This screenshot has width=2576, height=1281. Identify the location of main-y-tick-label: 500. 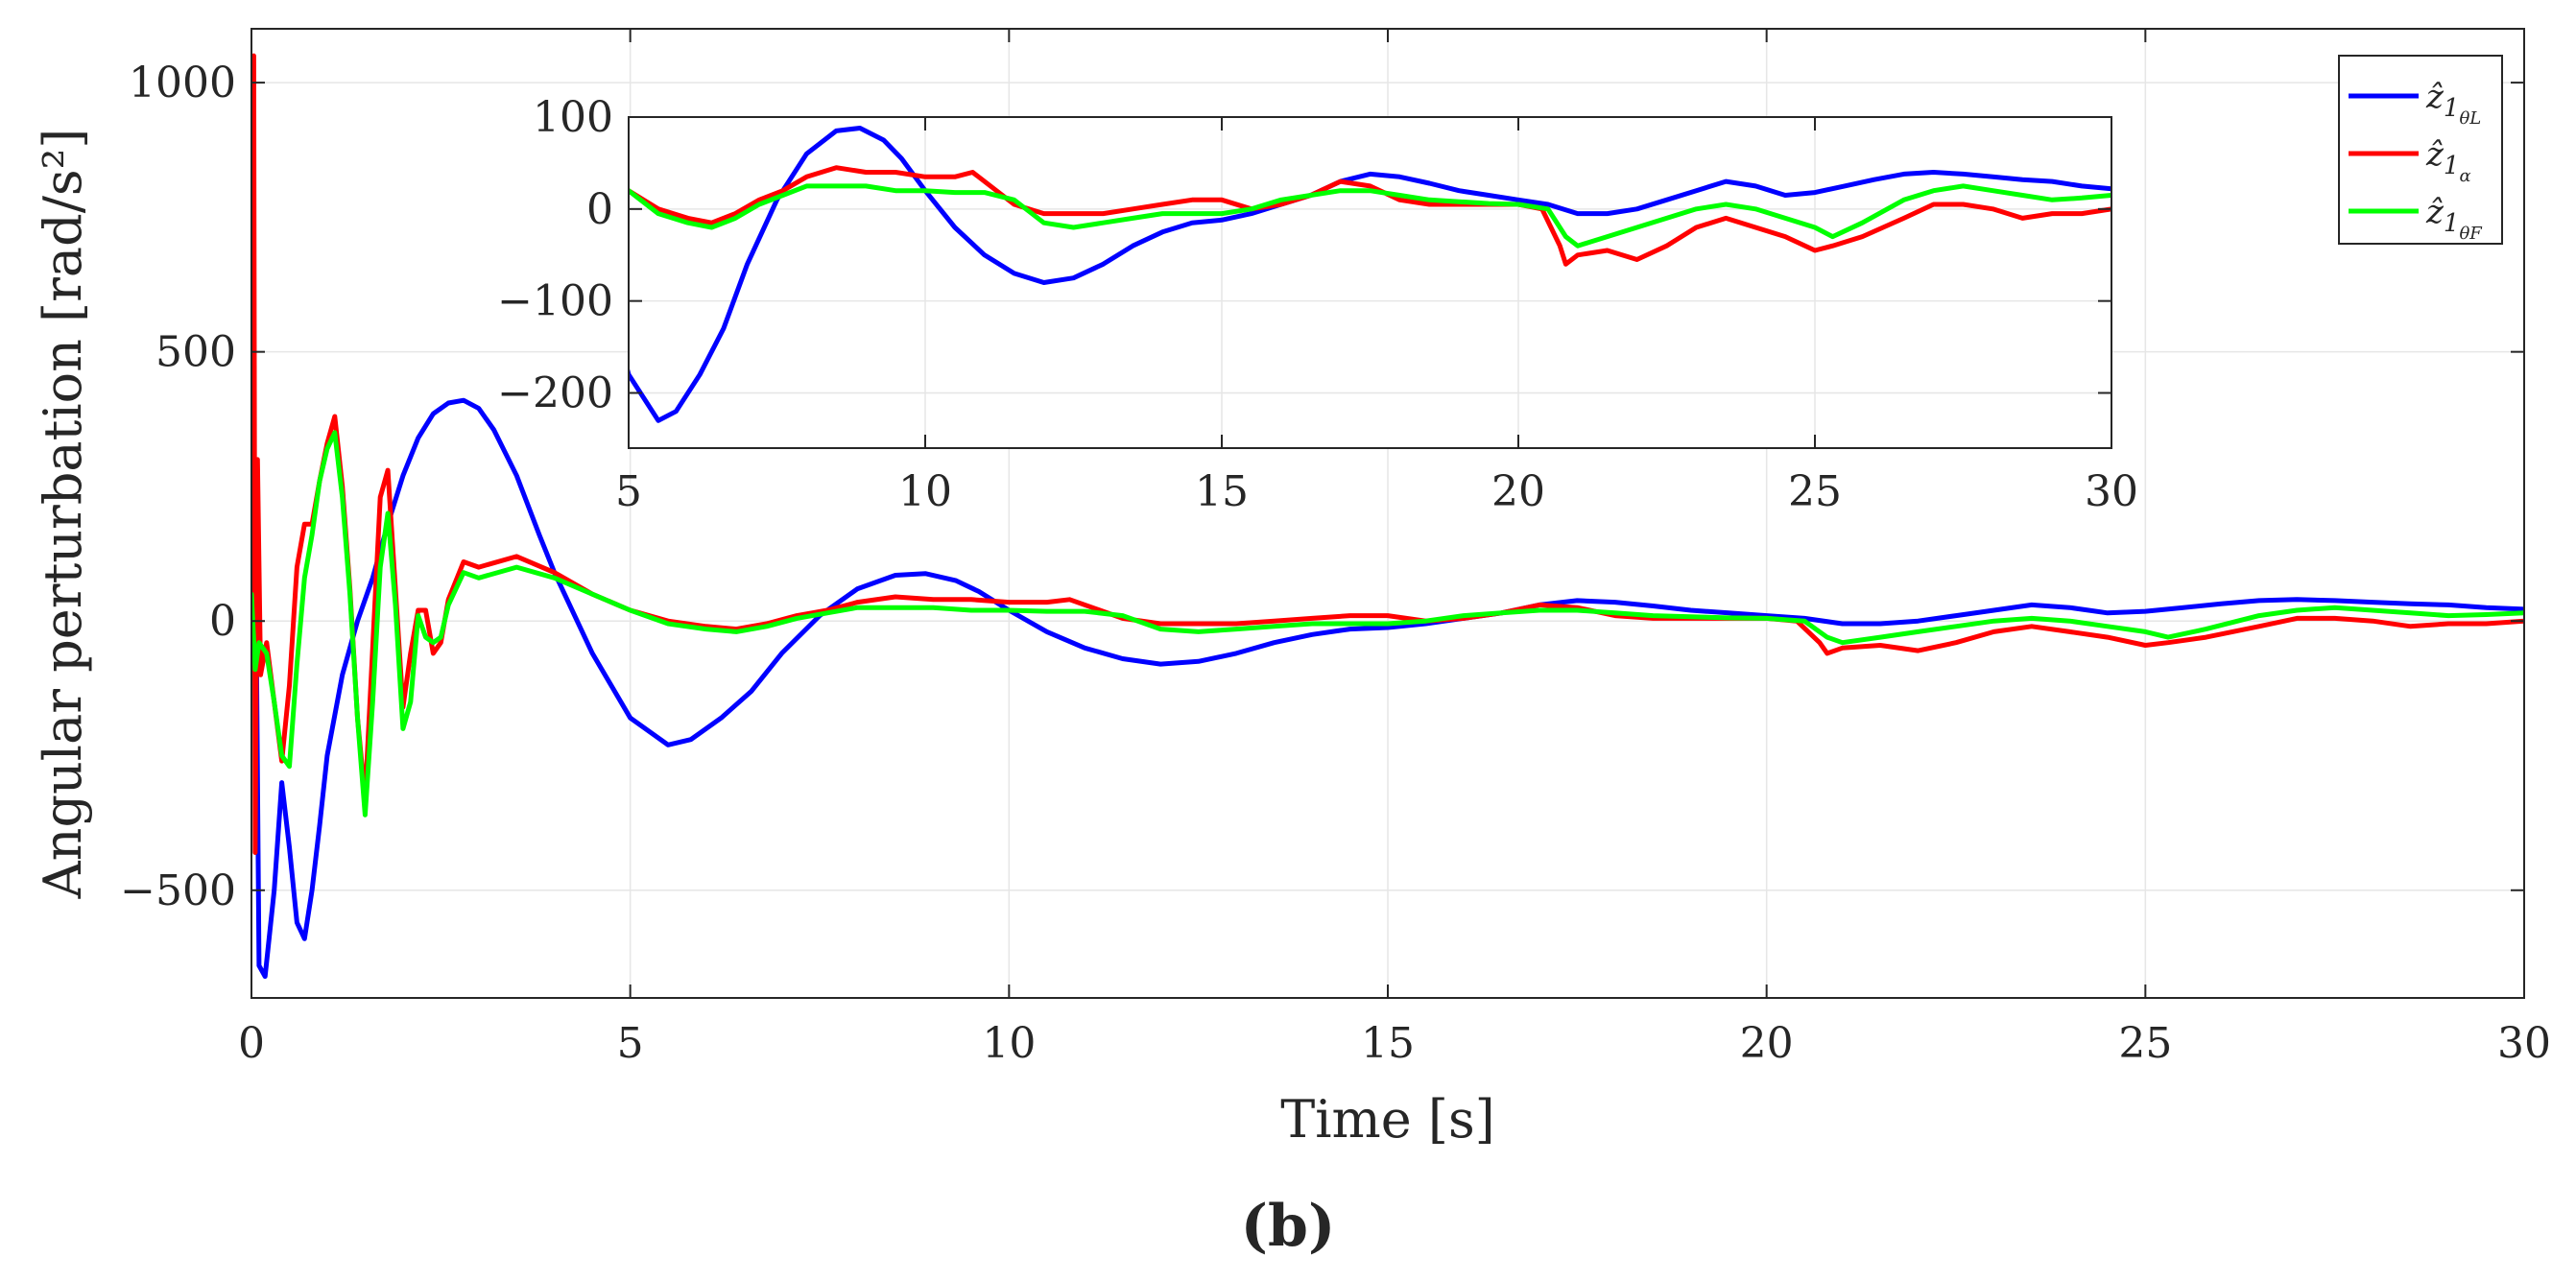
(195, 352).